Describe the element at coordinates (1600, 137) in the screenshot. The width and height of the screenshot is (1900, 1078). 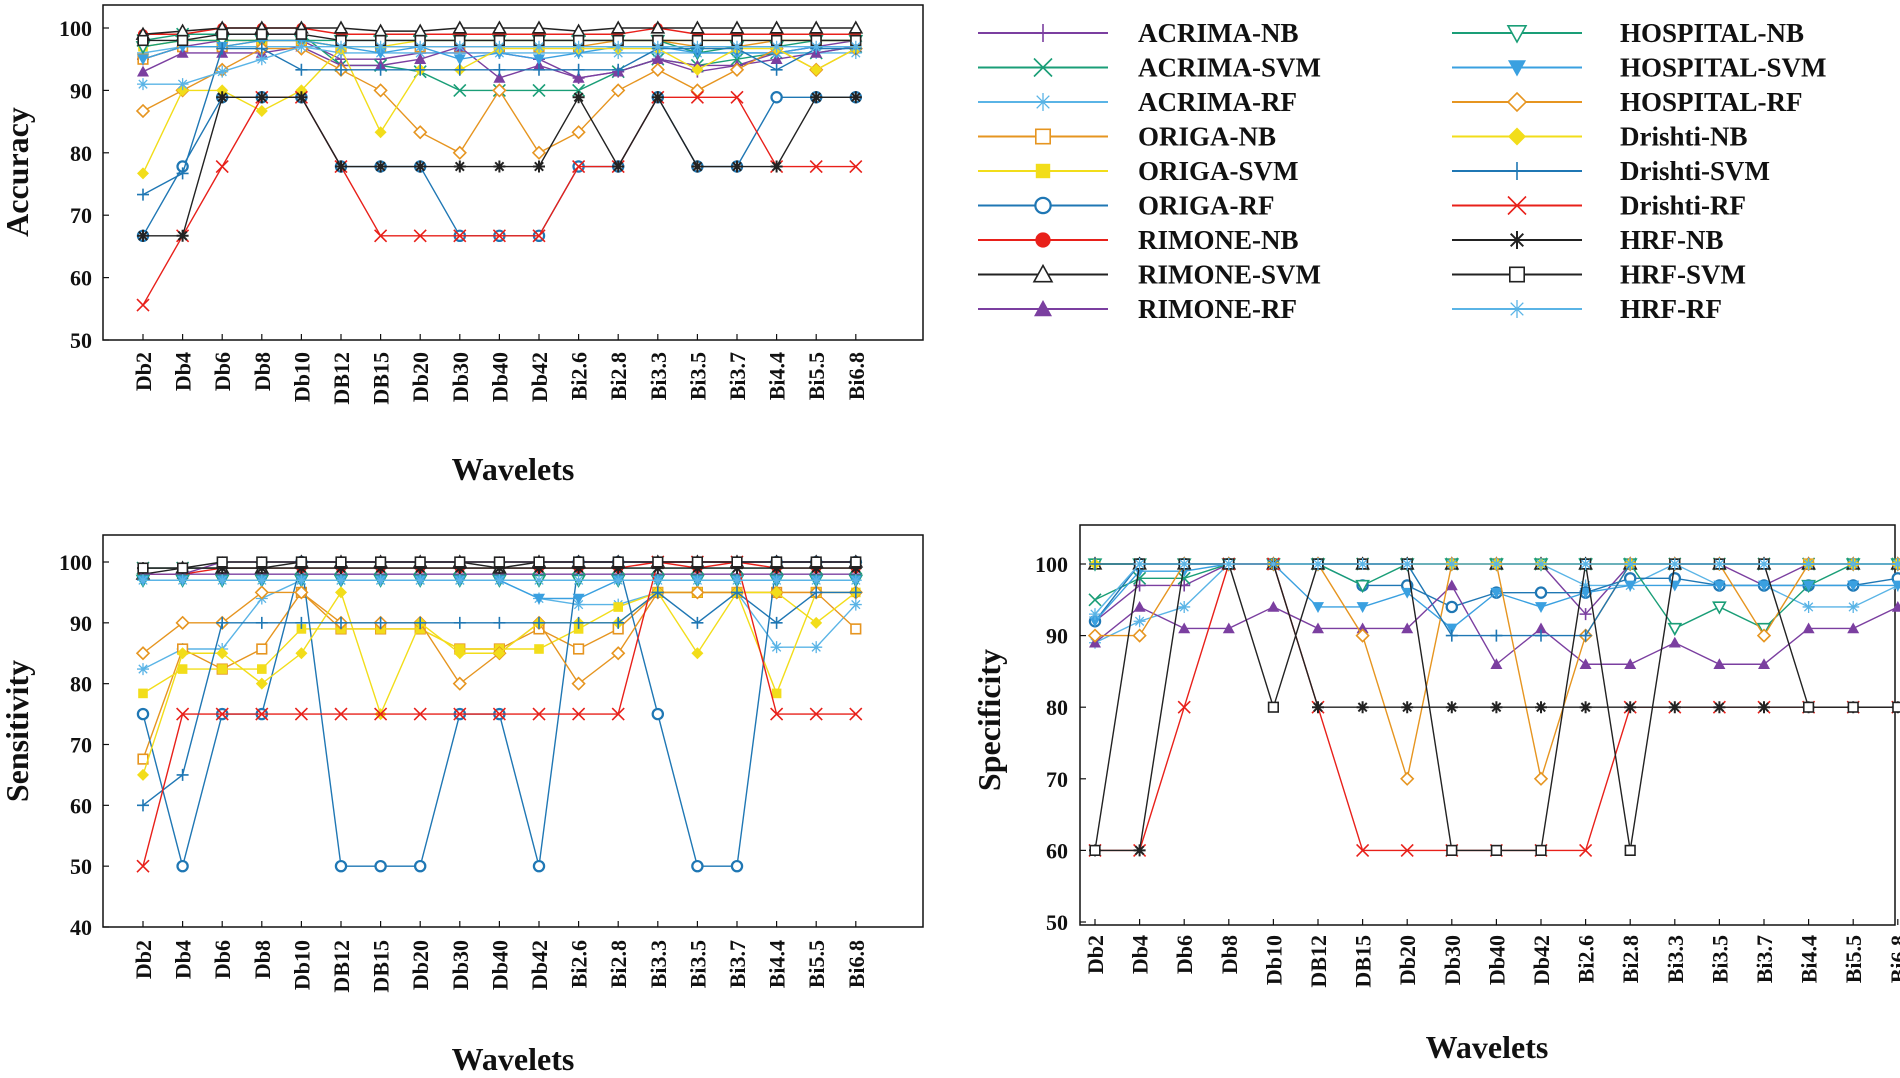
I see `legend-item-drishti-nb: Drishti-NB` at that location.